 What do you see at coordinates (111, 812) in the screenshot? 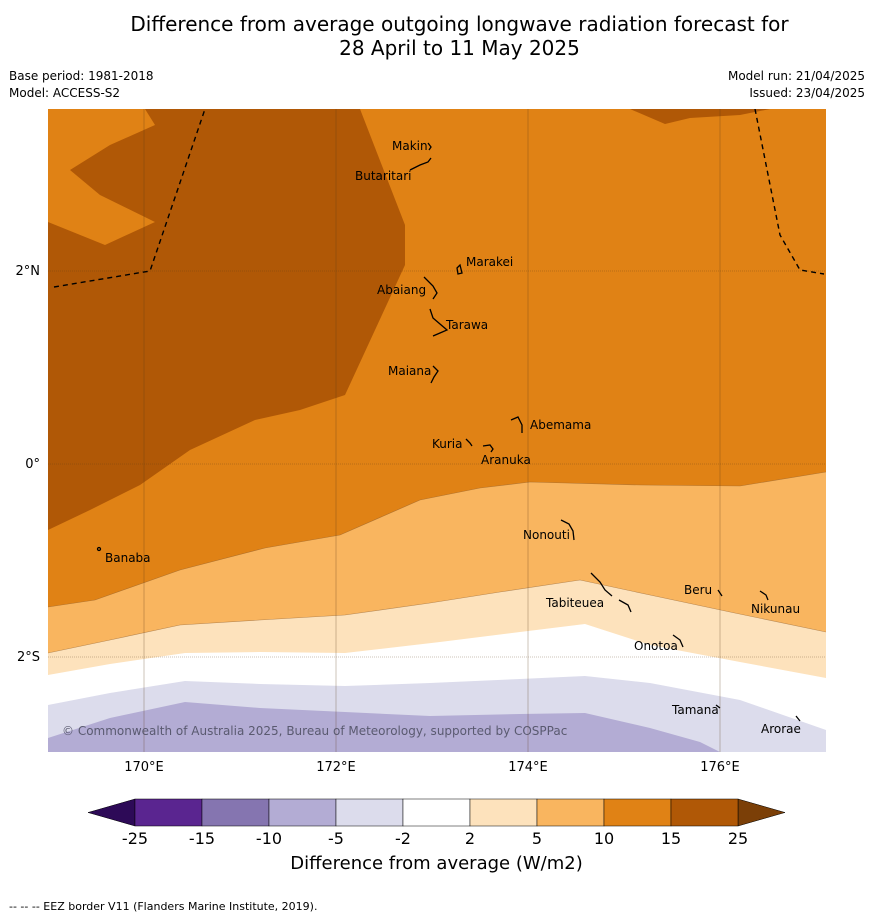
I see `colorbar-under-arrow` at bounding box center [111, 812].